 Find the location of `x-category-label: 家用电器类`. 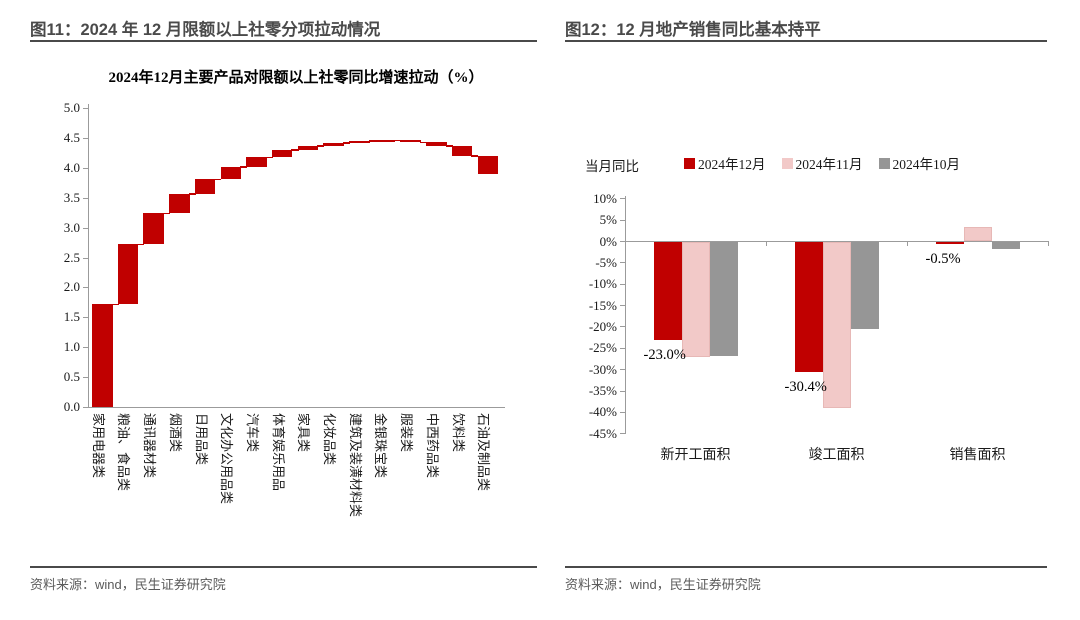

x-category-label: 家用电器类 is located at coordinates (98, 446).